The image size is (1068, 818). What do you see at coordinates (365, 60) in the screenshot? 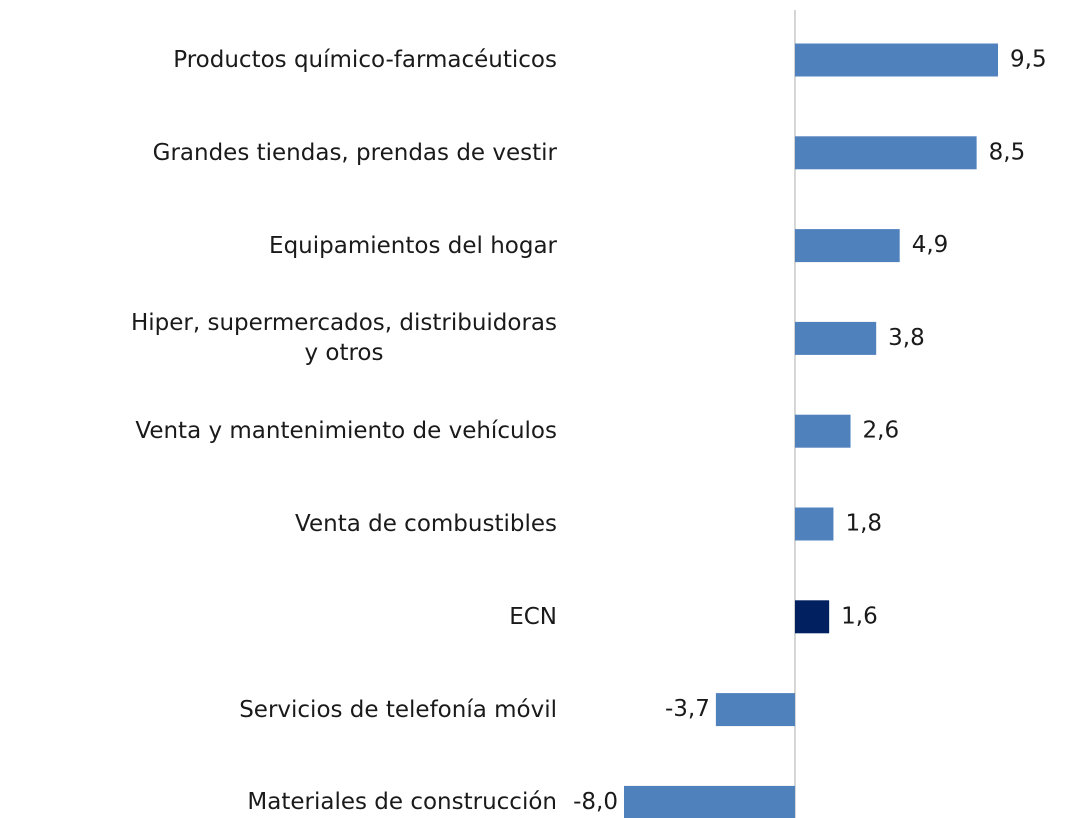
I see `category-label: Productos químico-farmacéuticos` at bounding box center [365, 60].